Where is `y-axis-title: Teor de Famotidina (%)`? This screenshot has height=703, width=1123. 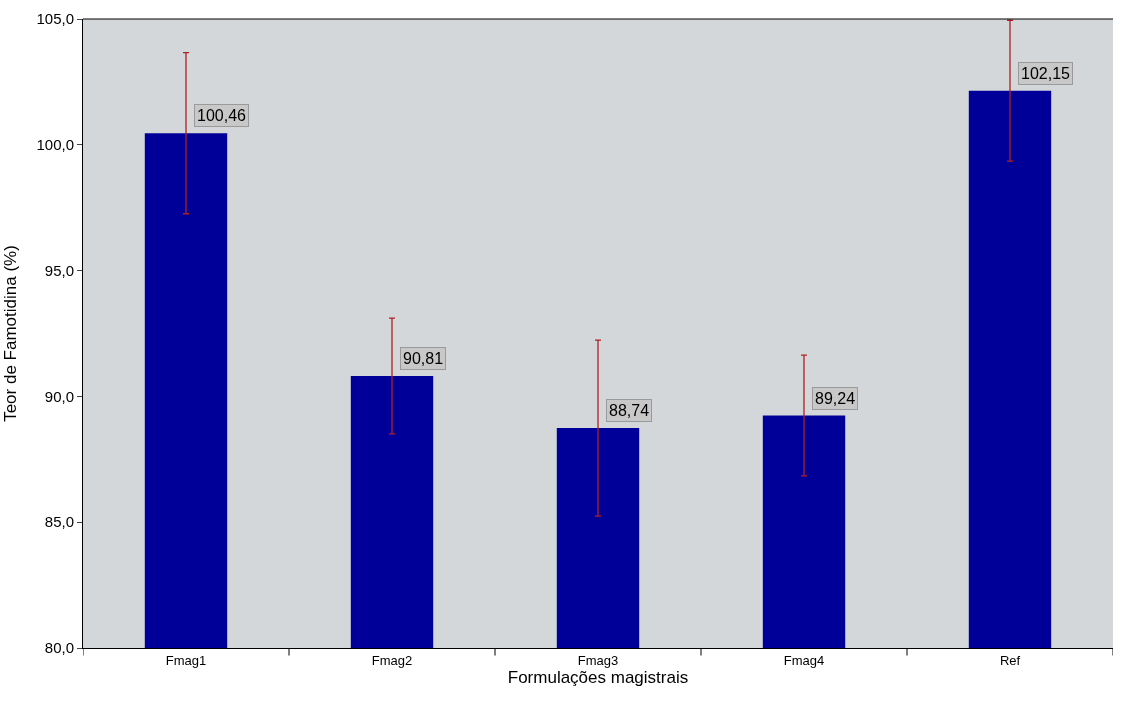
y-axis-title: Teor de Famotidina (%) is located at coordinates (10, 333).